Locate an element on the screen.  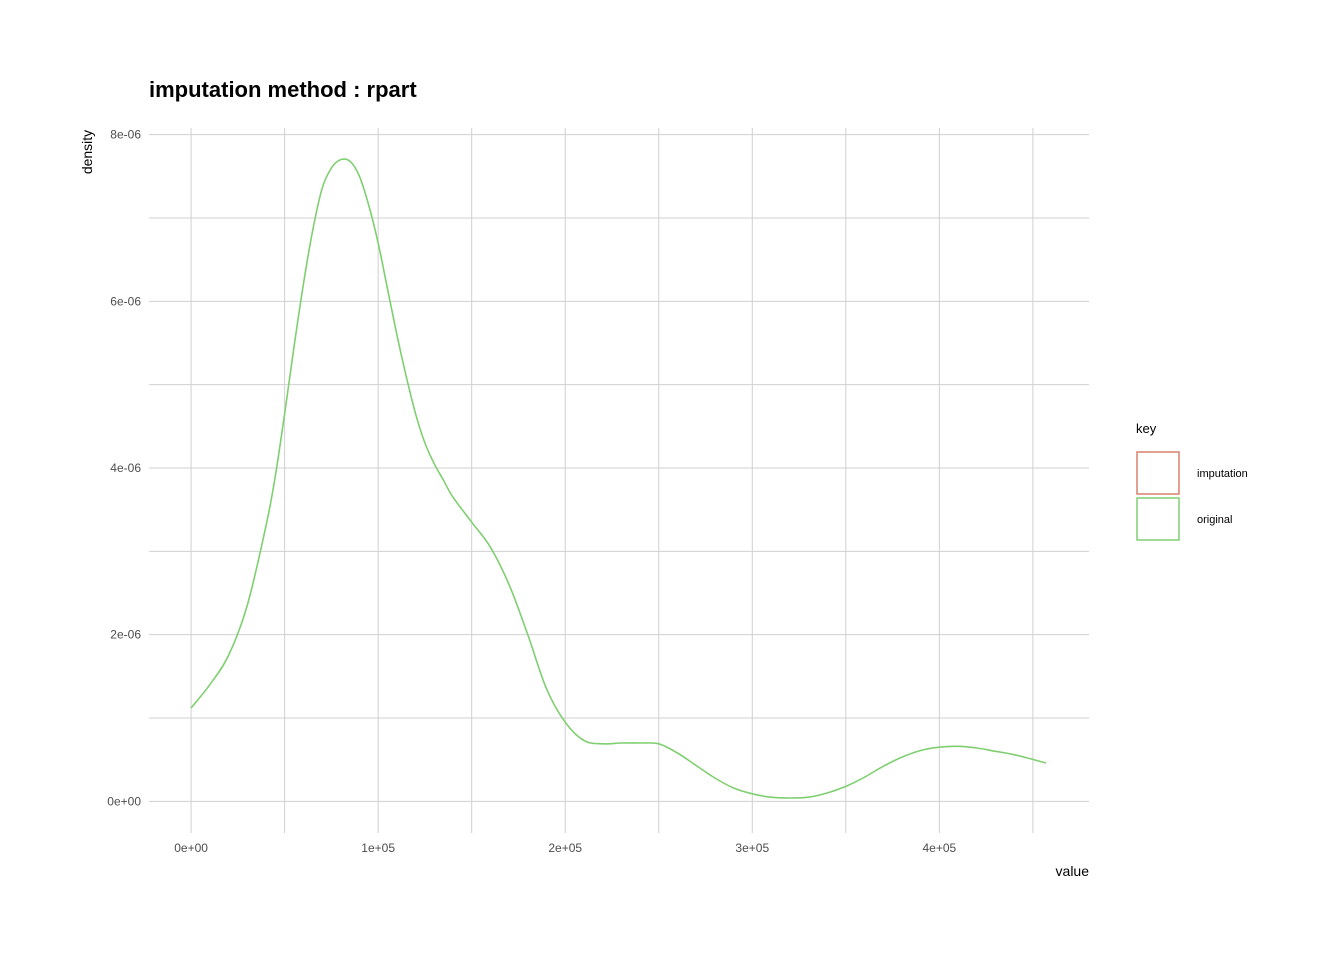
x-tick-label: 1e+05 is located at coordinates (378, 848).